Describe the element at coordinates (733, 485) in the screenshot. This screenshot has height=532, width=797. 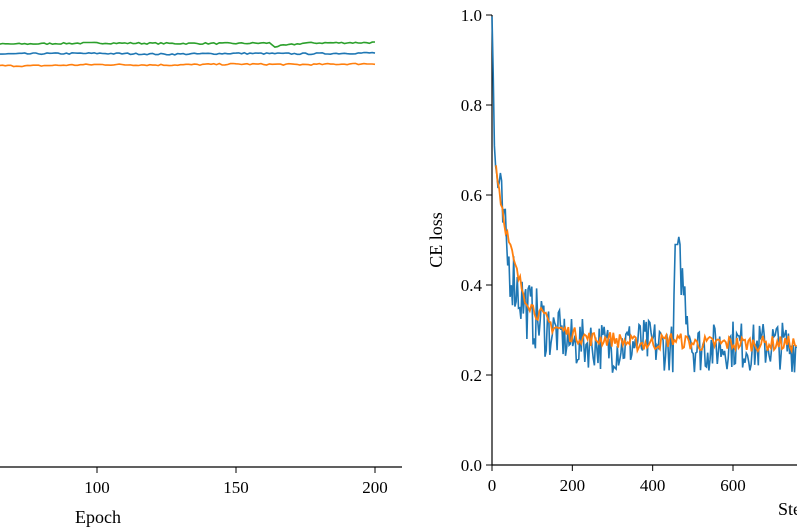
I see `x-tick-label: 600` at that location.